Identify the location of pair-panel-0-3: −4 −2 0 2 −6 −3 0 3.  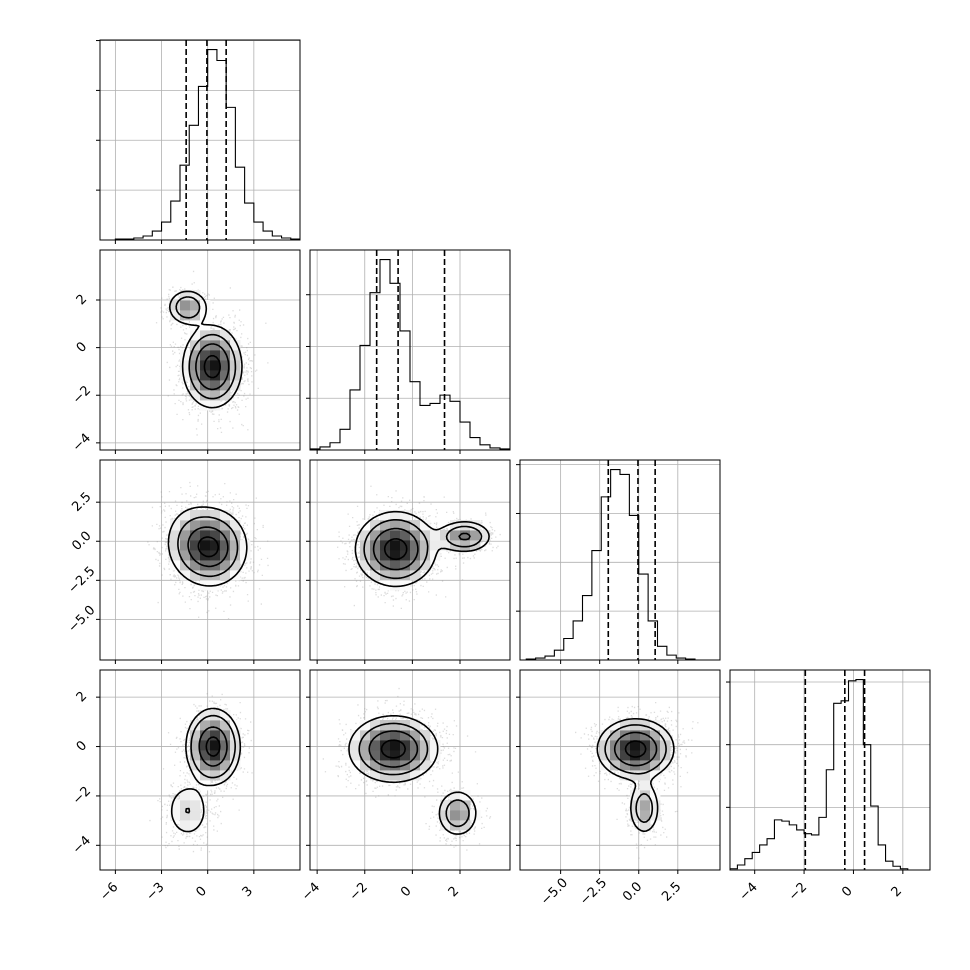
(185, 786).